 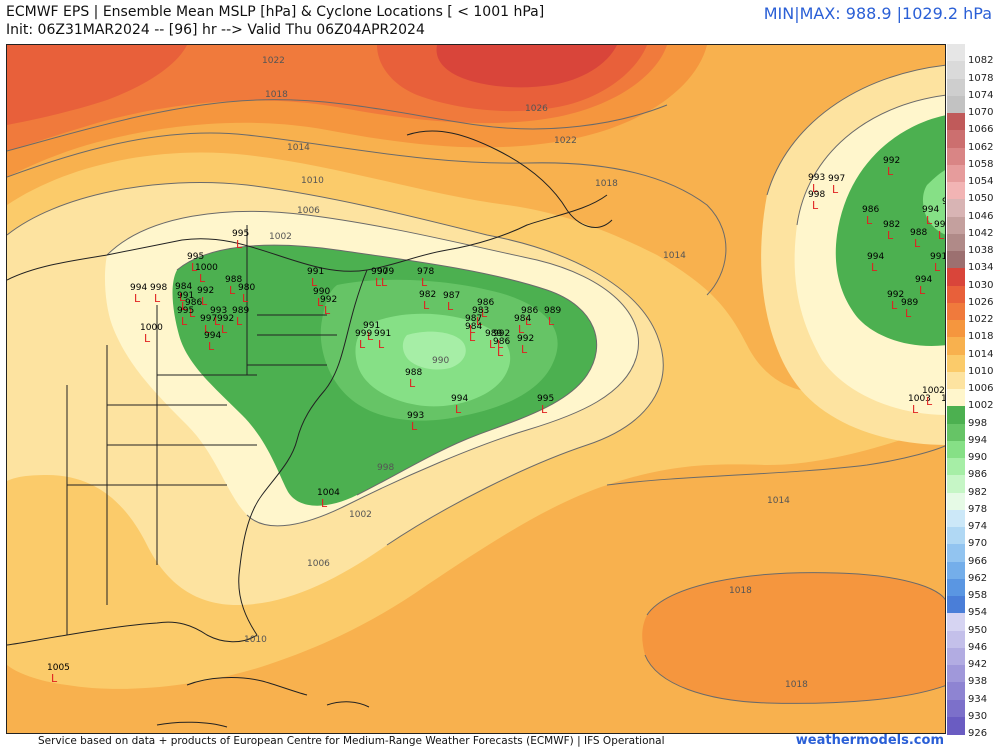 What do you see at coordinates (451, 296) in the screenshot?
I see `cyclone-pressure-label: 987` at bounding box center [451, 296].